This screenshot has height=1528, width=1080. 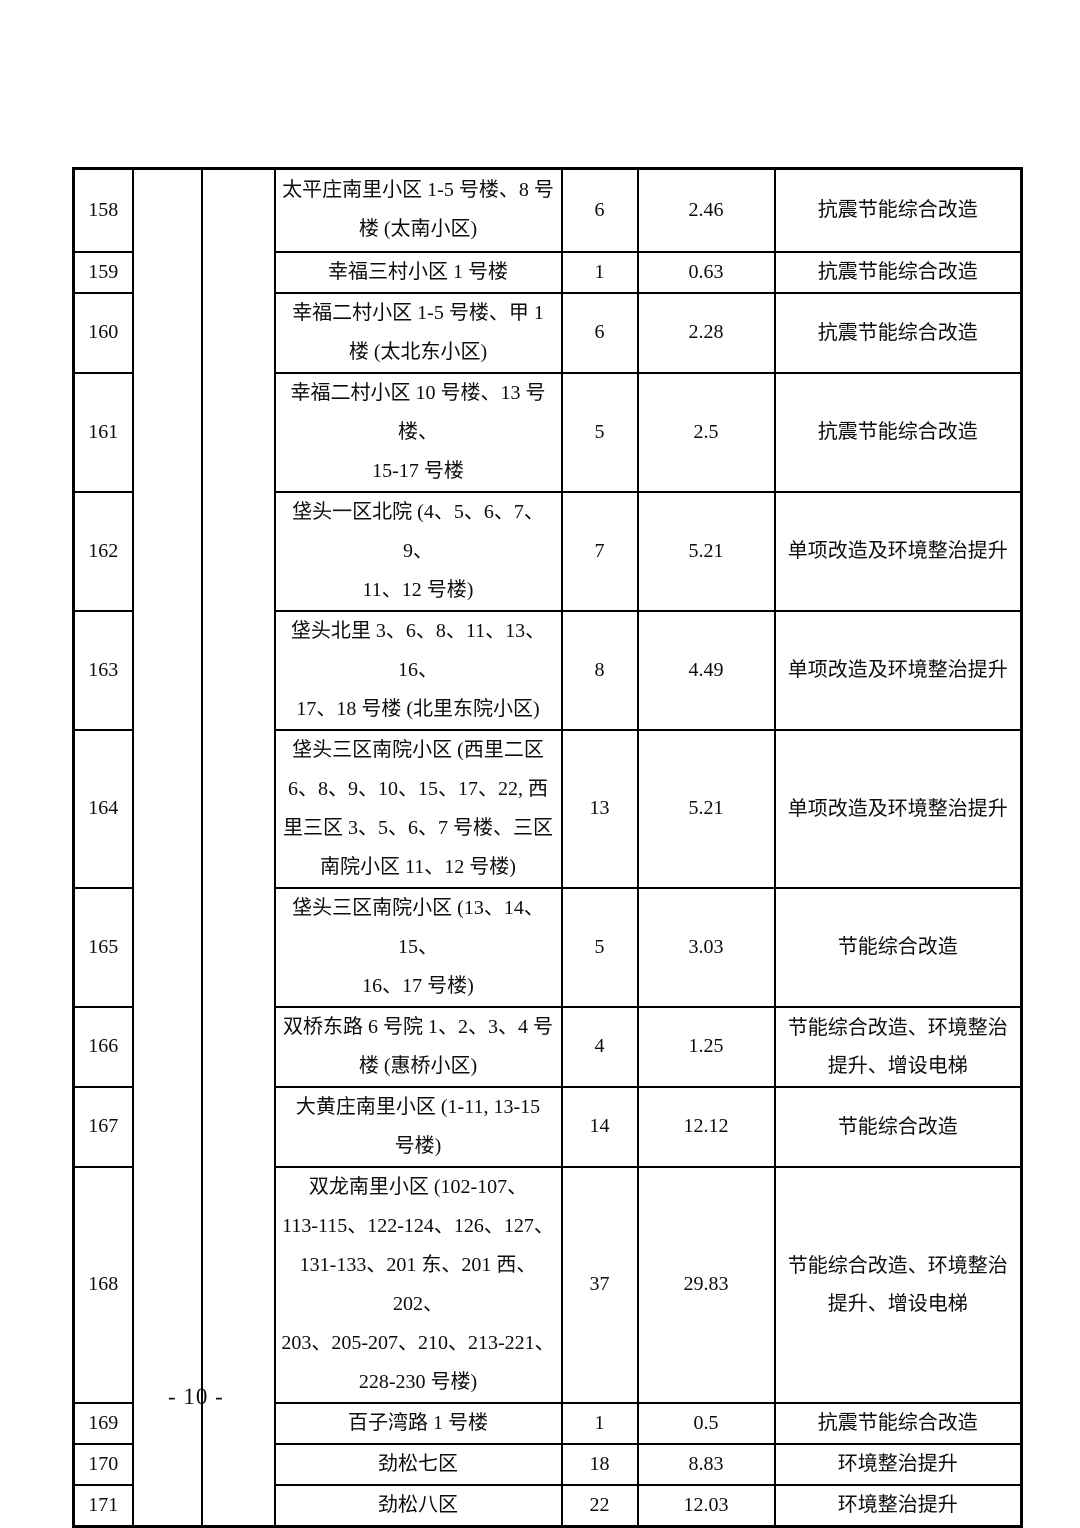 What do you see at coordinates (706, 432) in the screenshot?
I see `floor-area-cell: 2.5` at bounding box center [706, 432].